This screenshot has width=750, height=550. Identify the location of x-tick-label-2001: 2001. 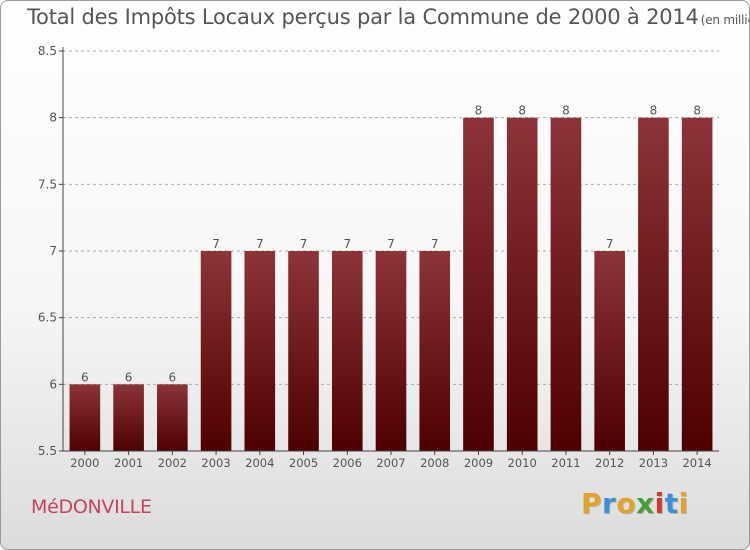
(128, 463).